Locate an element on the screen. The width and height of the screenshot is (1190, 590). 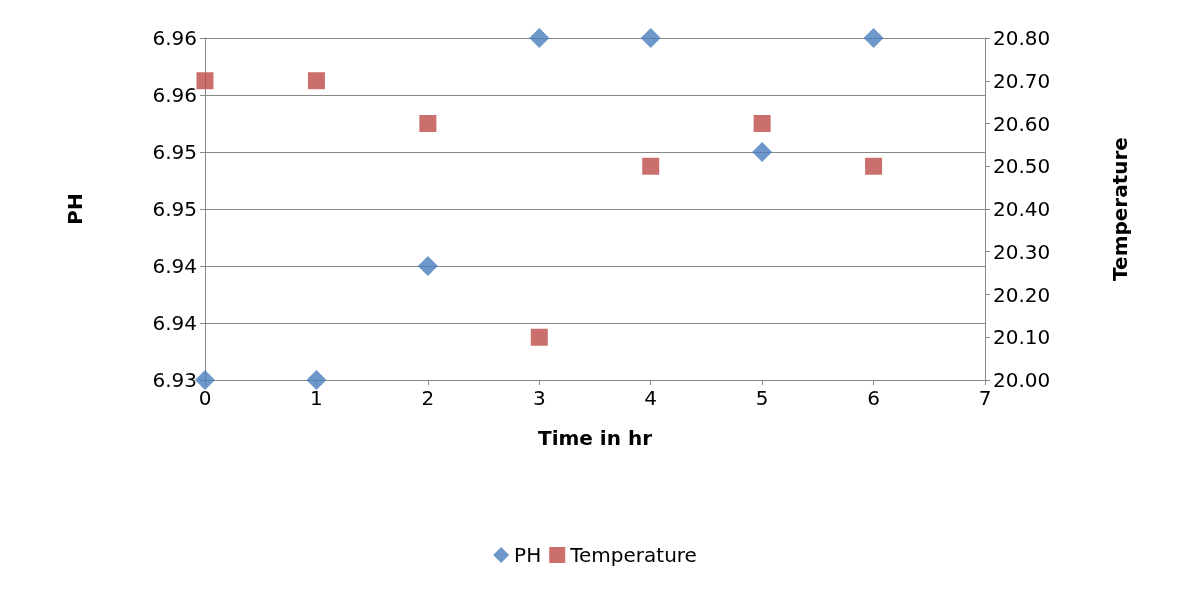
x-axis-title: Time in hr is located at coordinates (595, 438).